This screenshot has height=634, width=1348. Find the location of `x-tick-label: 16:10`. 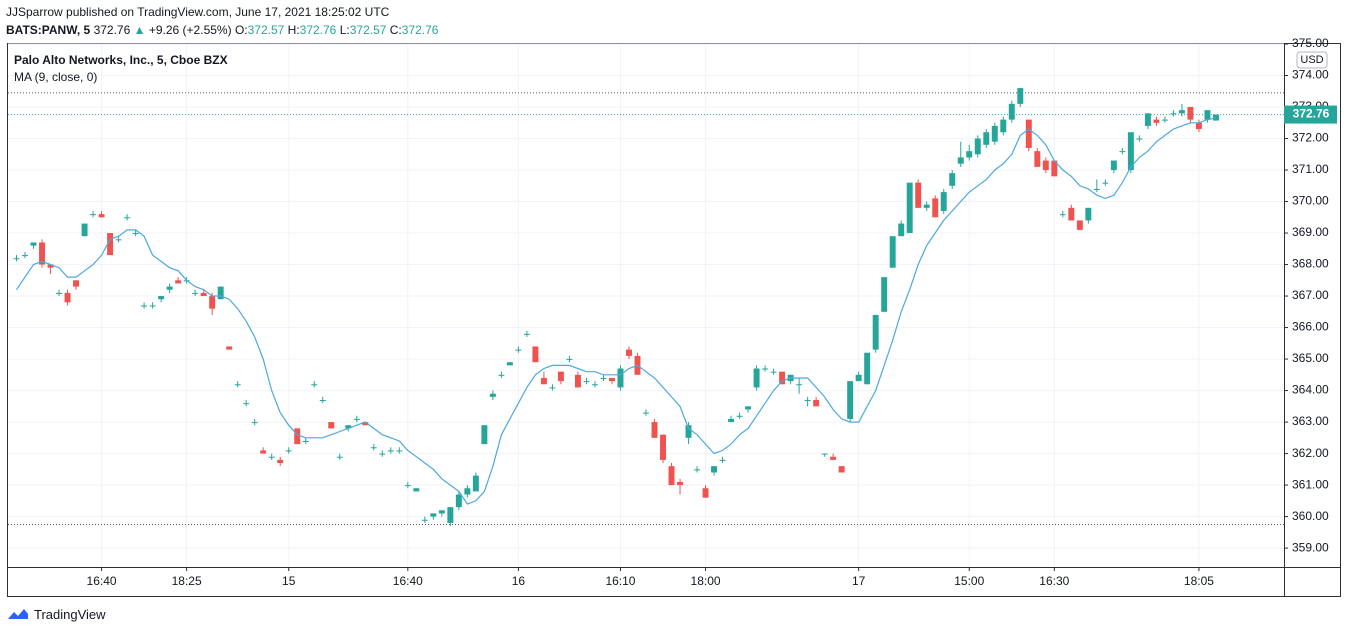

x-tick-label: 16:10 is located at coordinates (620, 581).